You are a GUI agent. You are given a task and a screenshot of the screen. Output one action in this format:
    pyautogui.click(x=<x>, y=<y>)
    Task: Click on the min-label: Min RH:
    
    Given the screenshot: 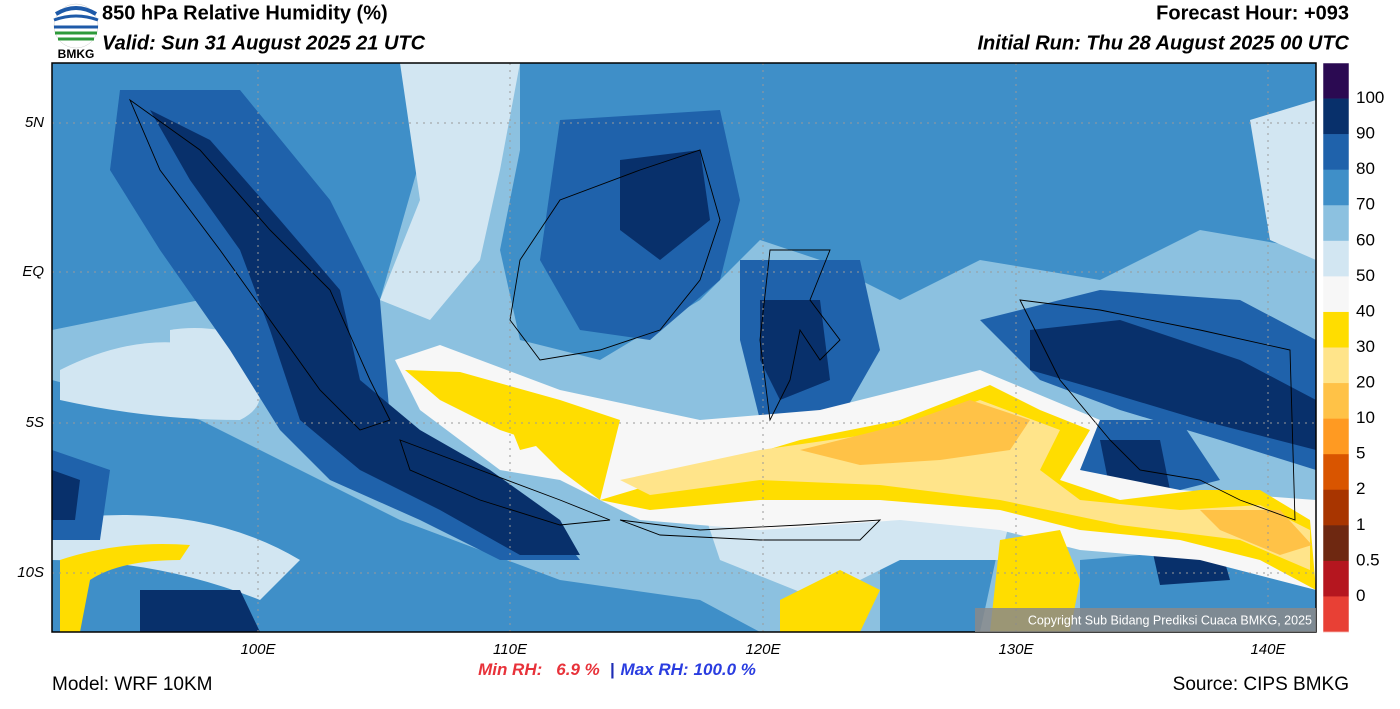 What is the action you would take?
    pyautogui.click(x=510, y=669)
    